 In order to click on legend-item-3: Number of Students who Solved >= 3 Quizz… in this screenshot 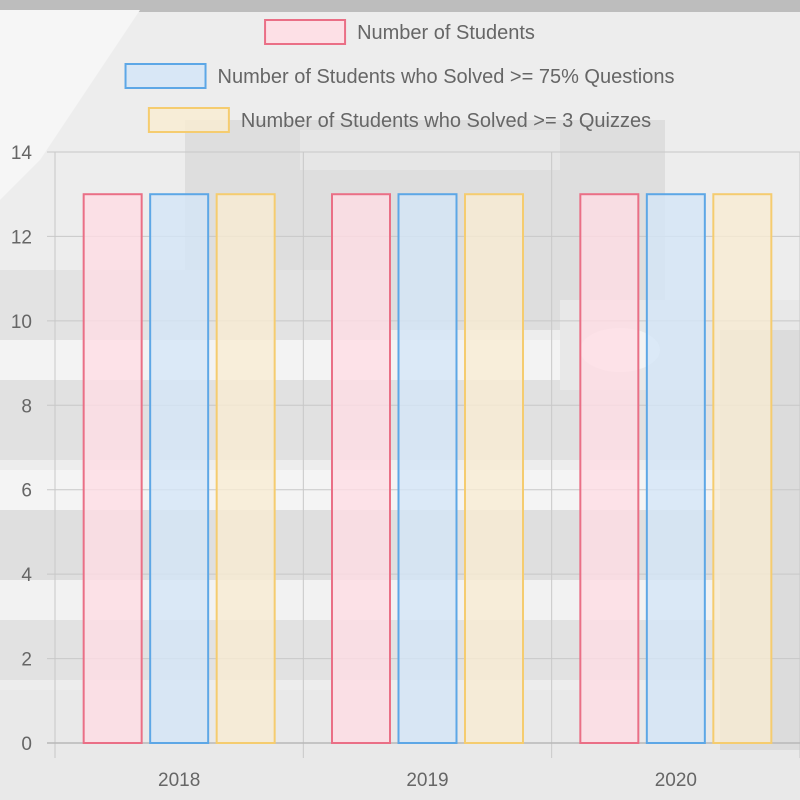, I will do `click(399, 120)`.